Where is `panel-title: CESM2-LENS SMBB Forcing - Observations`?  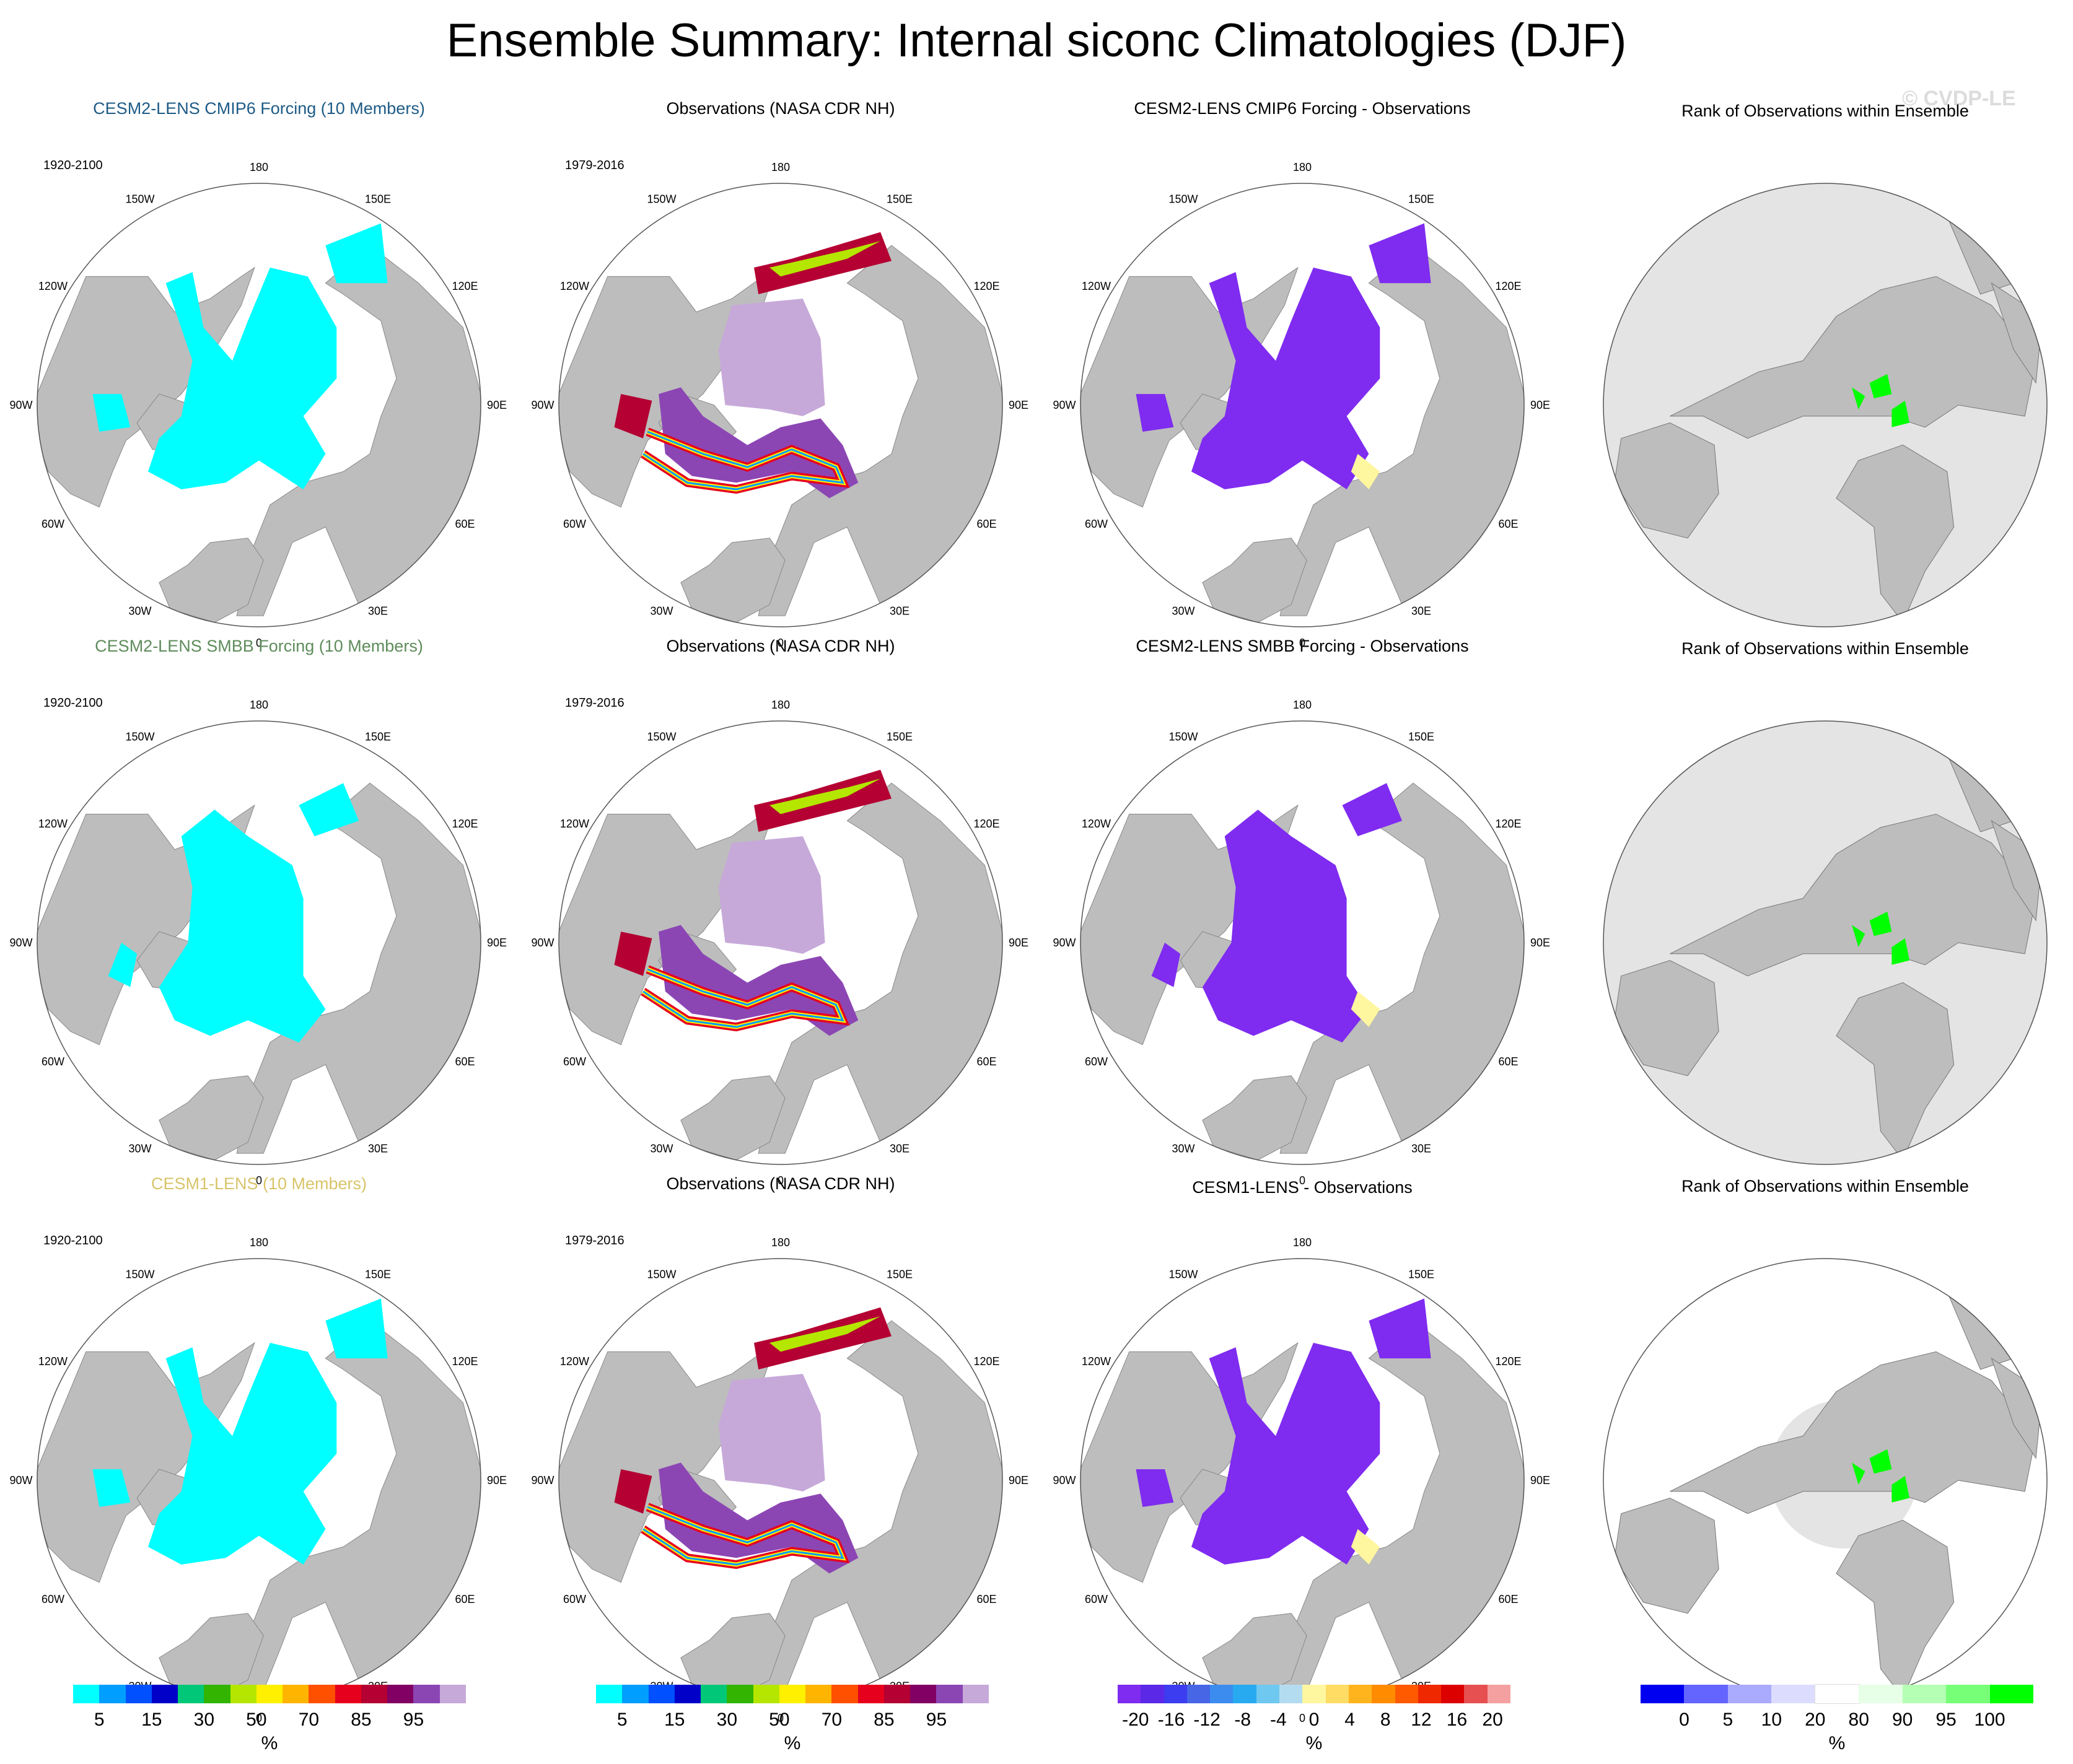
panel-title: CESM2-LENS SMBB Forcing - Observations is located at coordinates (1302, 646).